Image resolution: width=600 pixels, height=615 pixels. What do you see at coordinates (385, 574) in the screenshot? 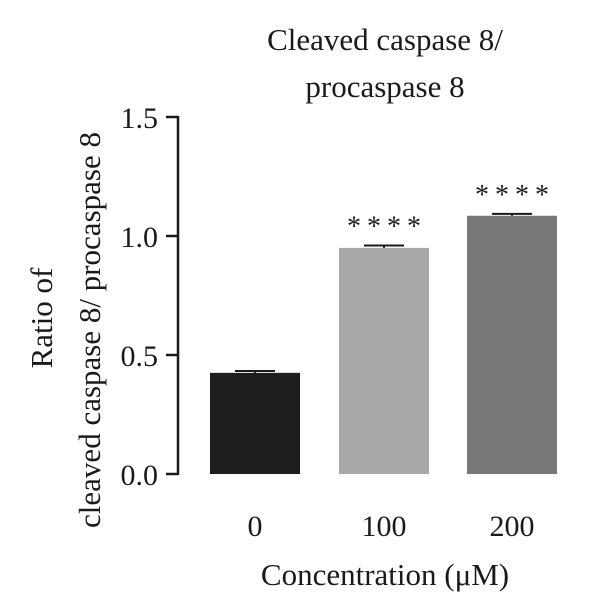
I see `x-axis-label: Concentration (μM)` at bounding box center [385, 574].